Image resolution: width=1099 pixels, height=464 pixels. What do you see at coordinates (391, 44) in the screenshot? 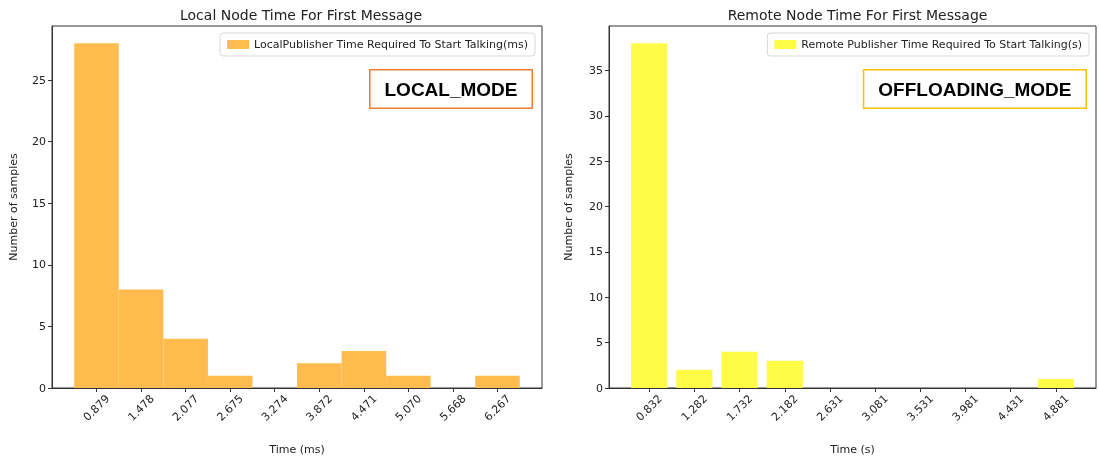
I see `legend-label: LocalPublisher Time Required To Start Talking(ms)` at bounding box center [391, 44].